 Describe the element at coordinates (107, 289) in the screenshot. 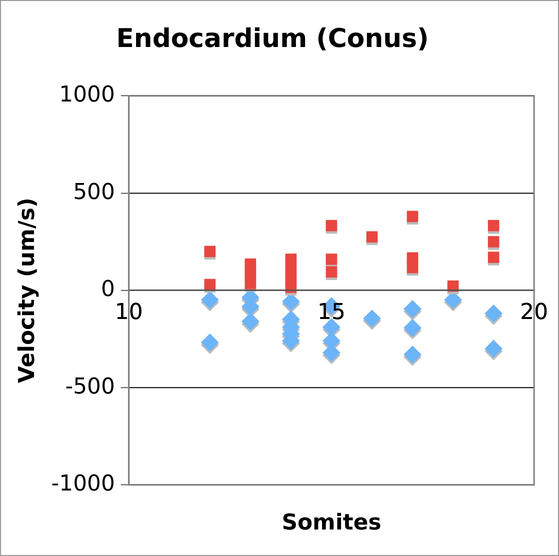

I see `y-tick-label: 0` at that location.